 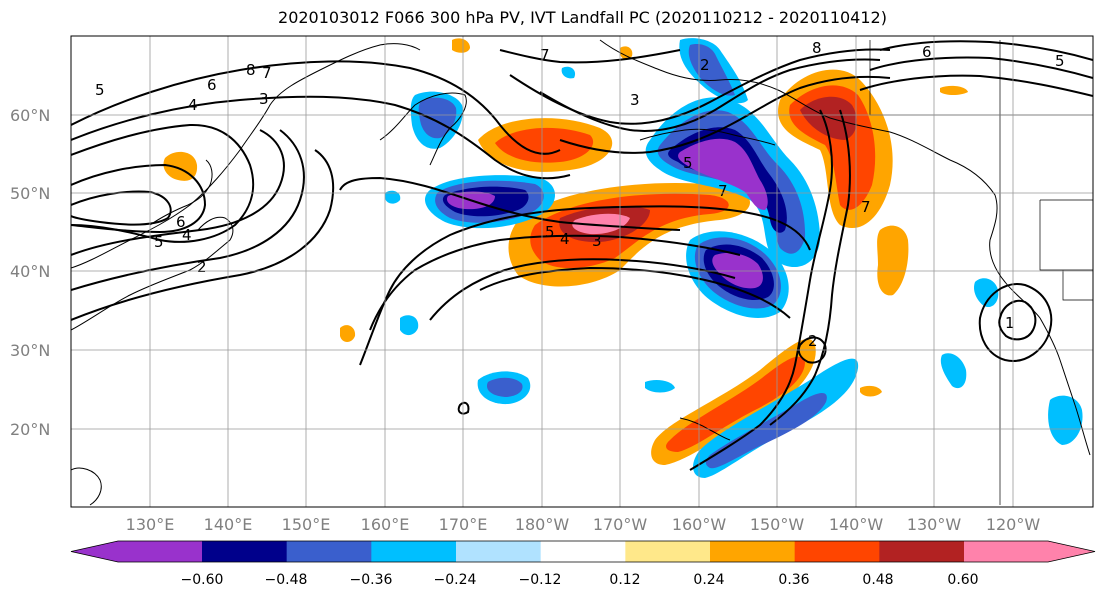 I want to click on colorbar-tick-label: −0.48, so click(x=286, y=580).